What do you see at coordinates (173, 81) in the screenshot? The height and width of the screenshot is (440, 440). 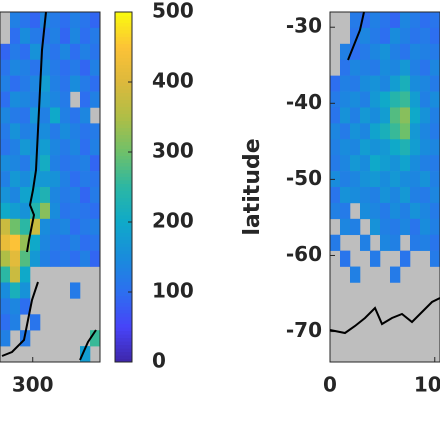 I see `colorbar-tick-label: 400` at bounding box center [173, 81].